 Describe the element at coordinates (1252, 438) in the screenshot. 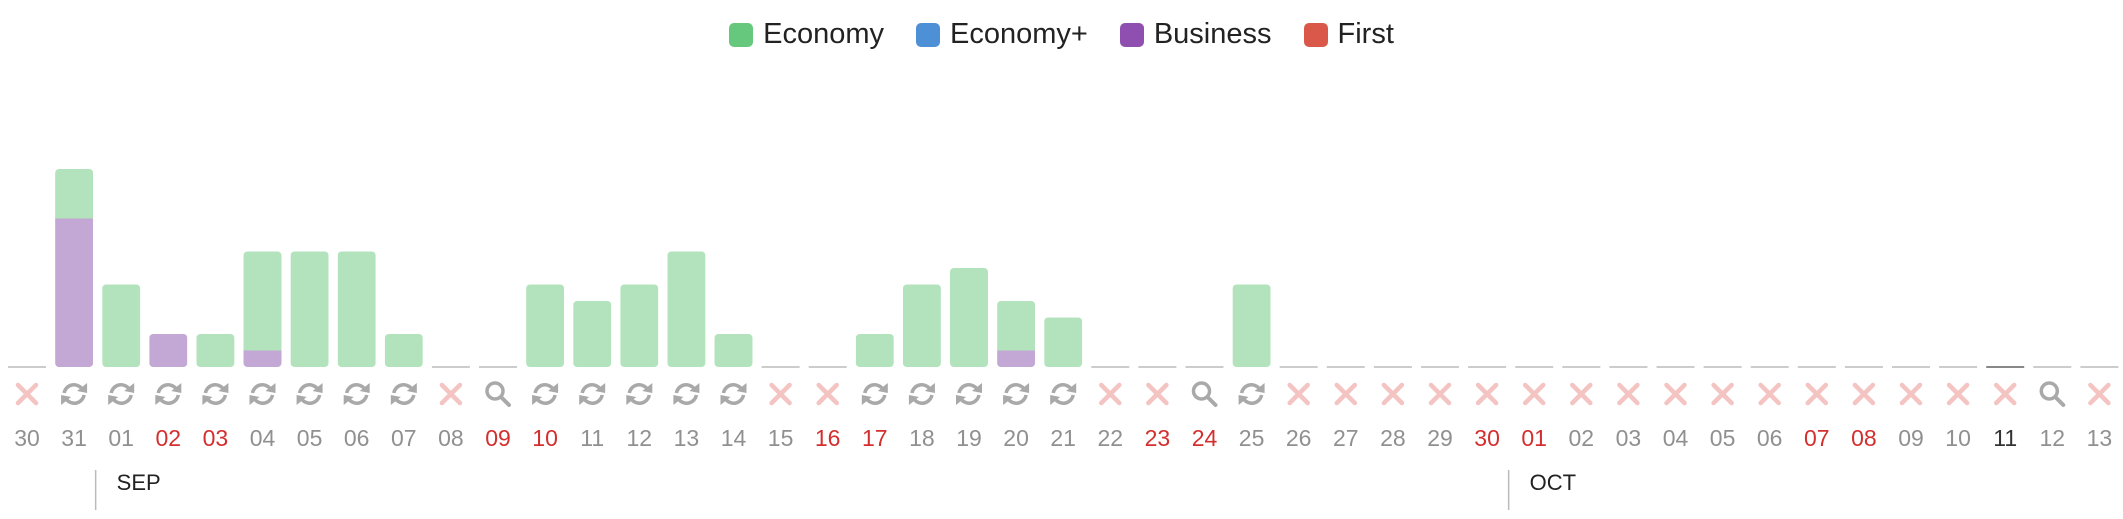

I see `day-label: 25` at that location.